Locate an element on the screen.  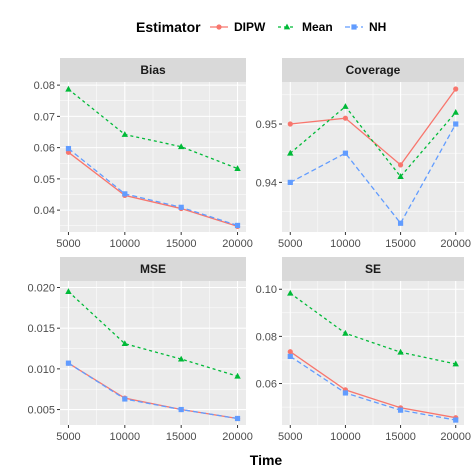
facet-title: SE is located at coordinates (373, 269).